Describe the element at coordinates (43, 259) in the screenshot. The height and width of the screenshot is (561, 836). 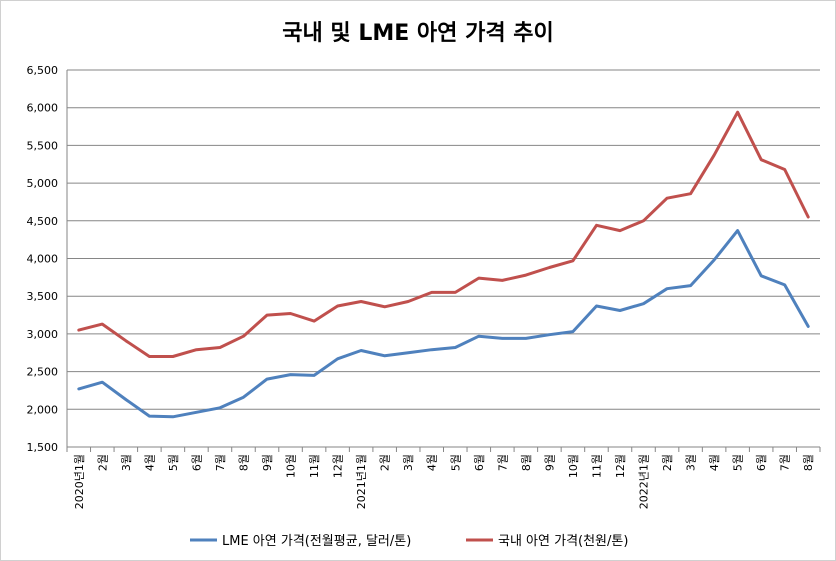
I see `y-tick-label: 4,000` at that location.